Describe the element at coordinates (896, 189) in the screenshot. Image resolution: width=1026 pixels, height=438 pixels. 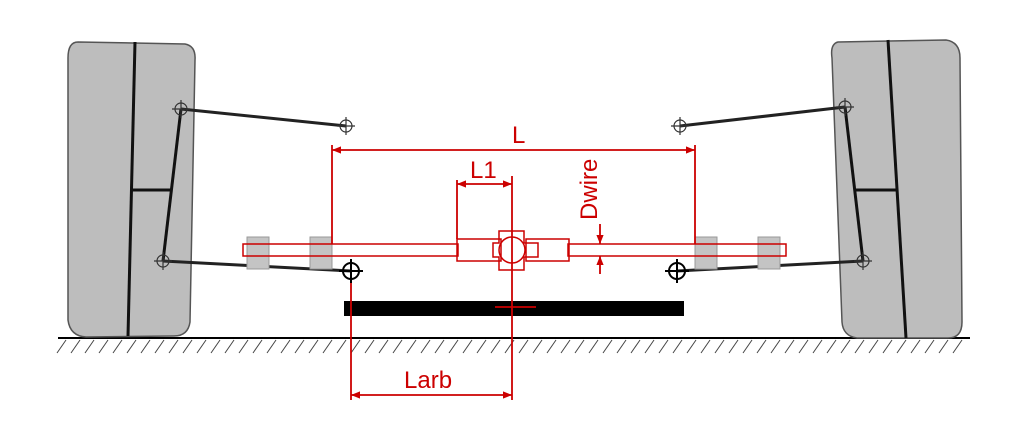
I see `right-tire` at that location.